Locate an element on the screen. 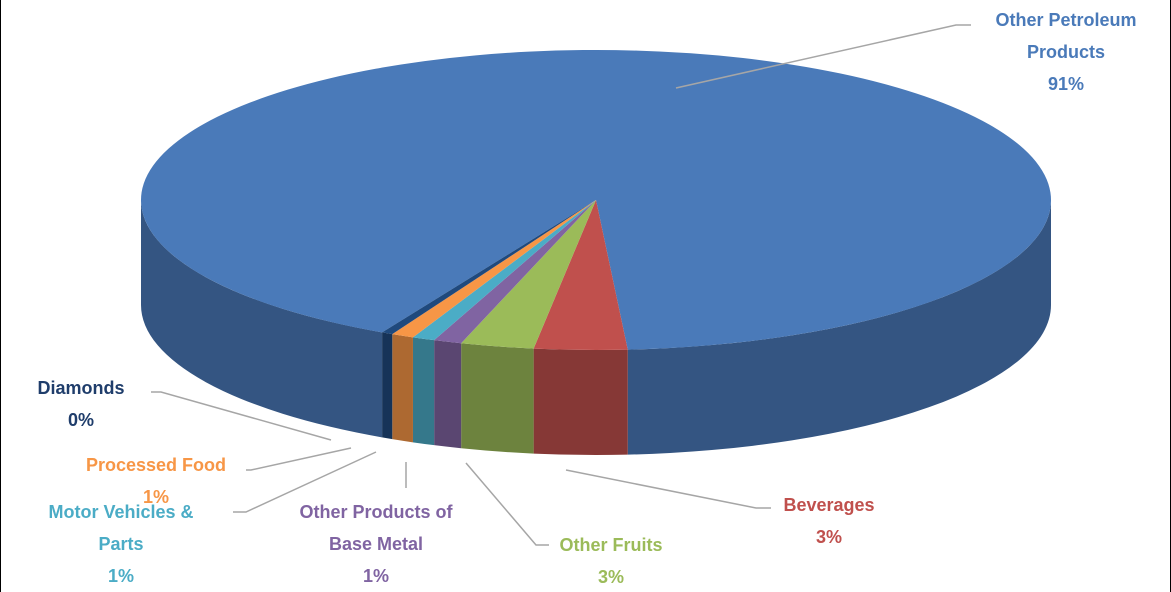 The image size is (1171, 592). category-name: Beverages is located at coordinates (829, 505).